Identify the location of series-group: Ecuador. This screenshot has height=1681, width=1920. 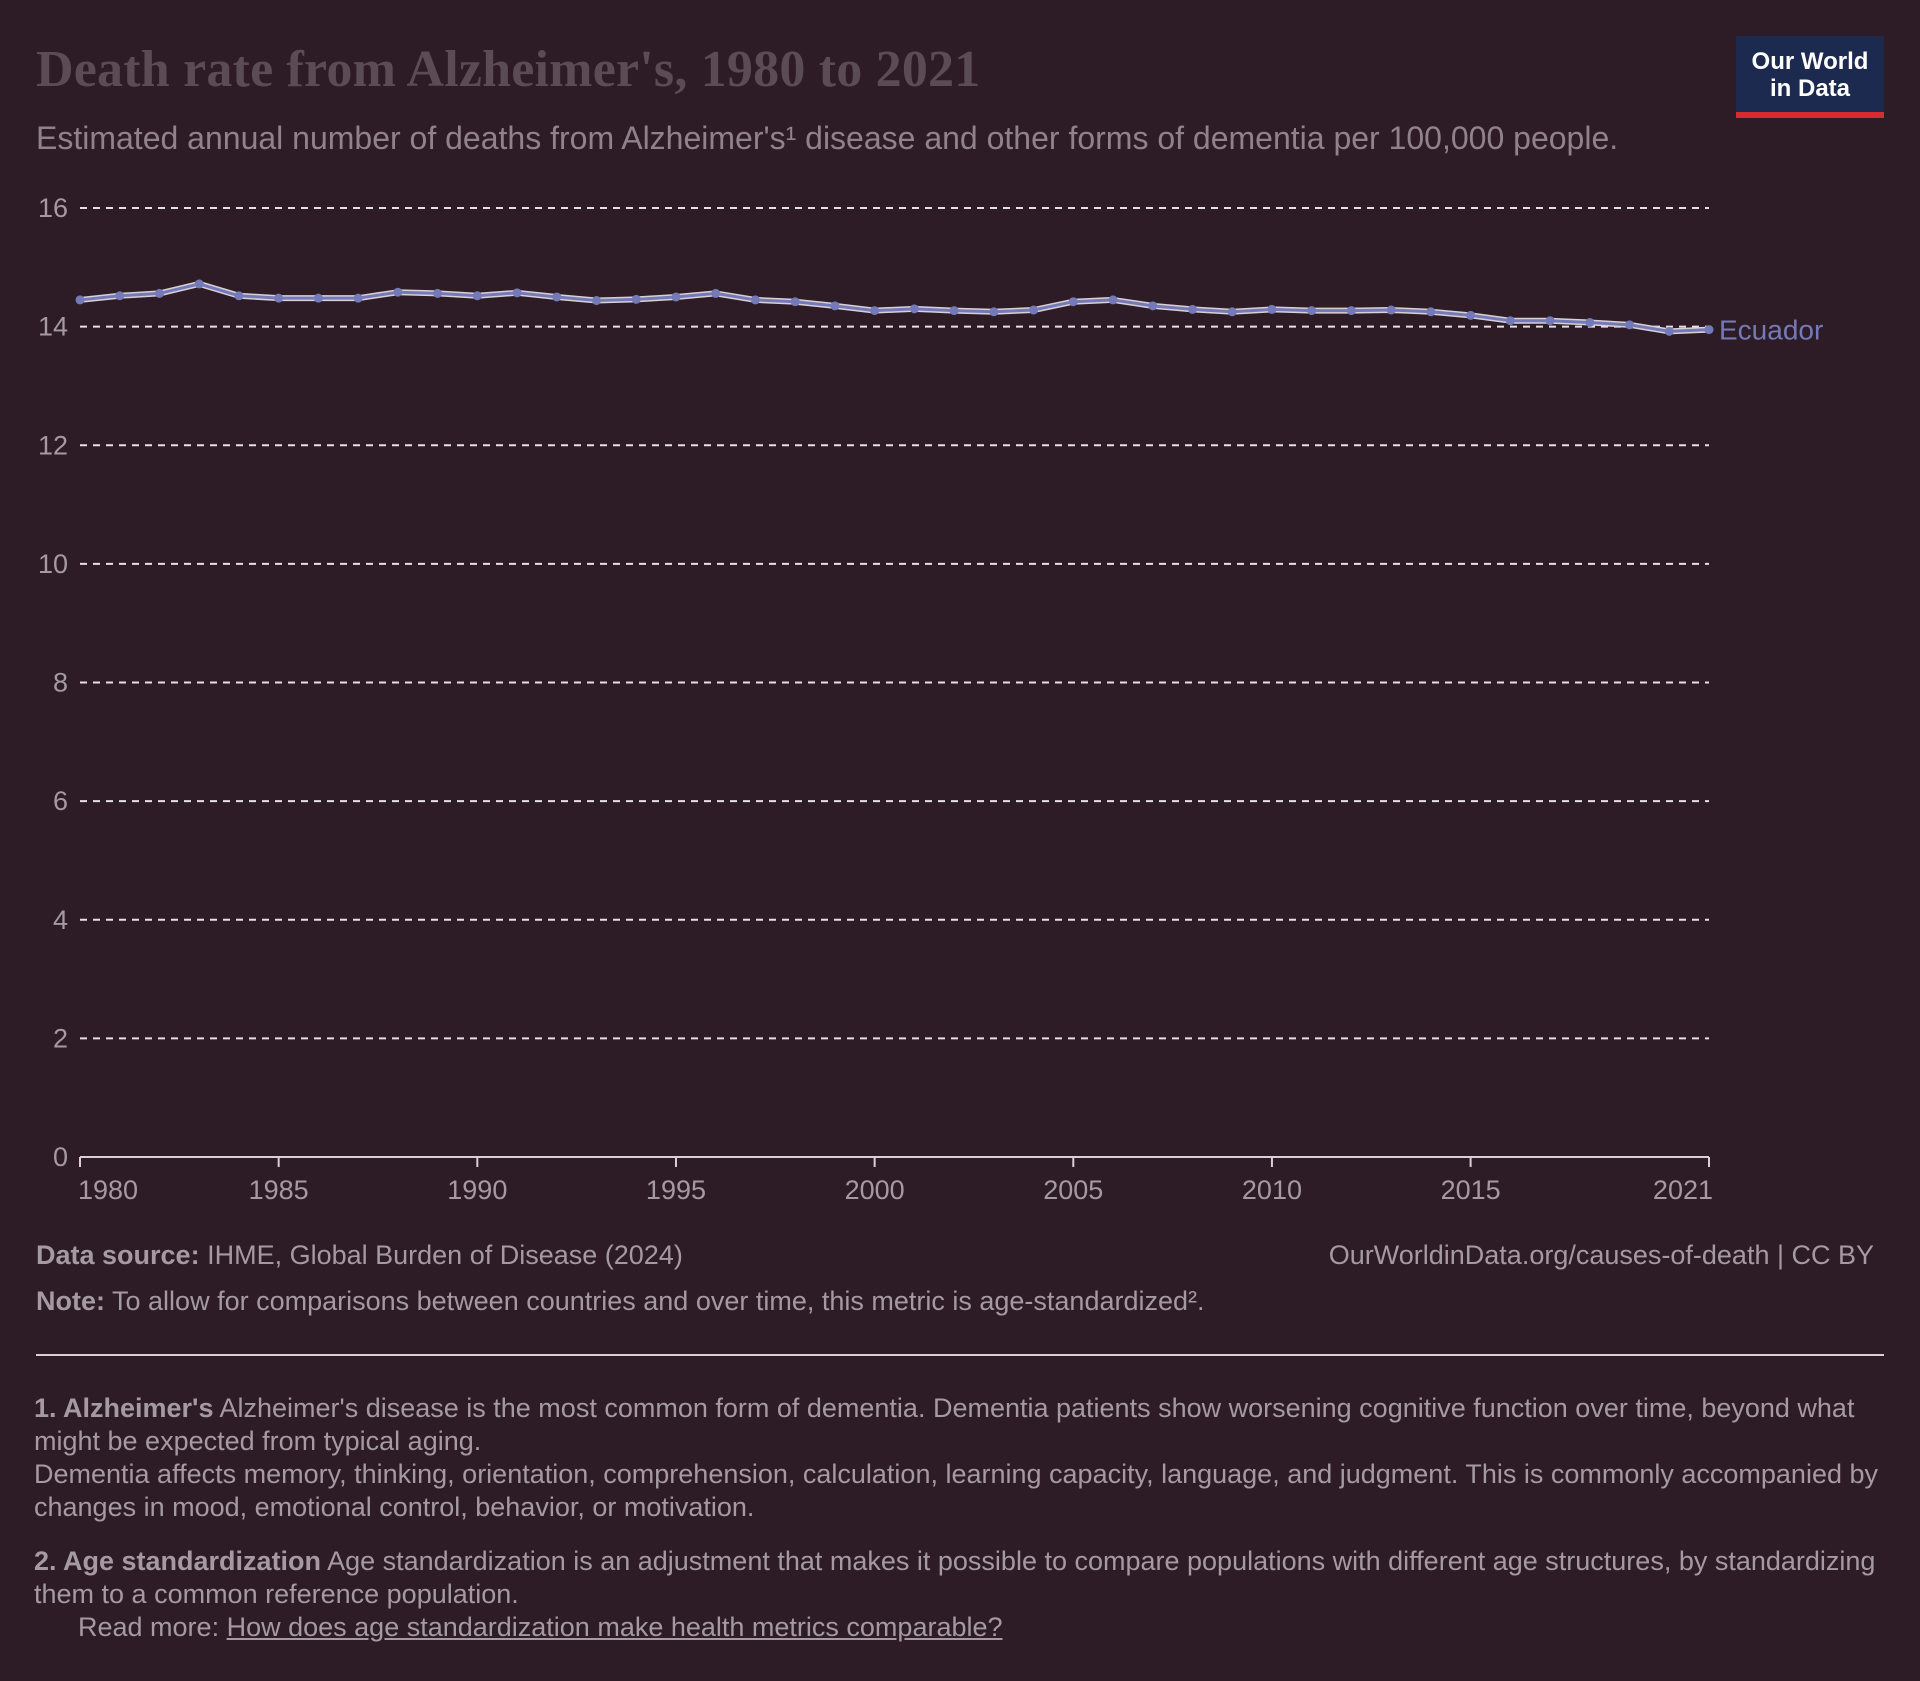
(949, 312).